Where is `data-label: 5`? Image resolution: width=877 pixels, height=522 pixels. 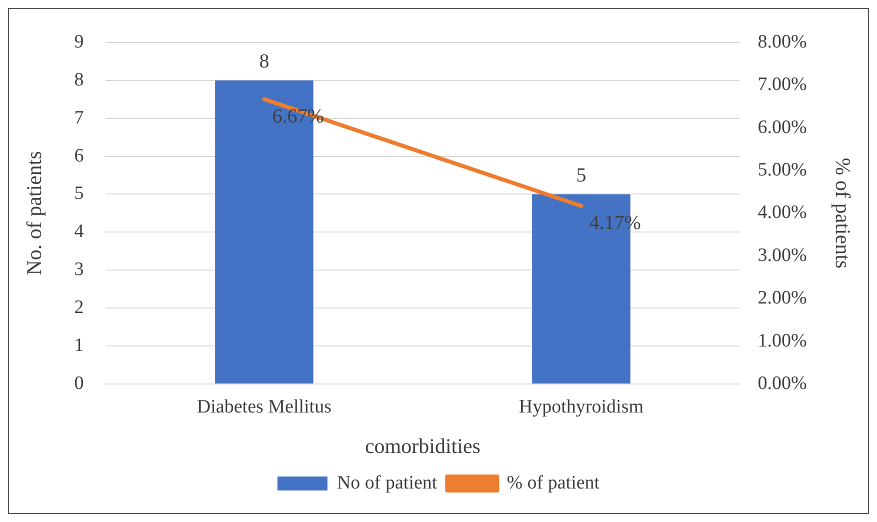
data-label: 5 is located at coordinates (581, 175).